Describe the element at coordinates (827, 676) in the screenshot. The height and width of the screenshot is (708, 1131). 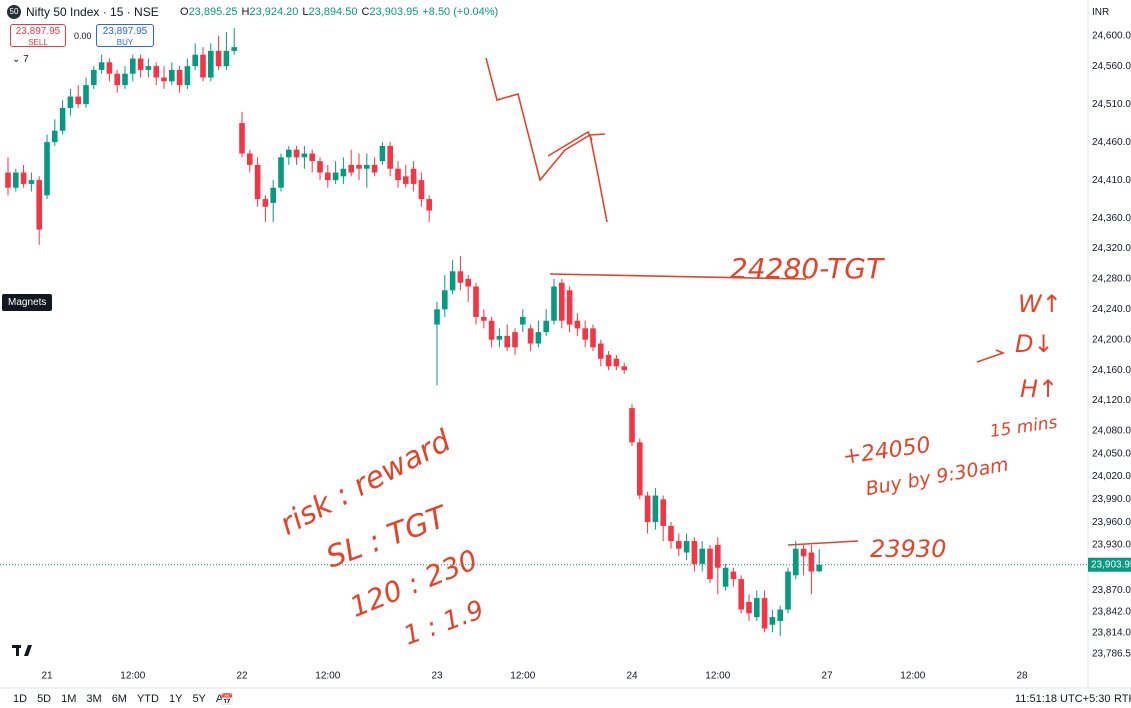
I see `x-tick-label: 27` at that location.